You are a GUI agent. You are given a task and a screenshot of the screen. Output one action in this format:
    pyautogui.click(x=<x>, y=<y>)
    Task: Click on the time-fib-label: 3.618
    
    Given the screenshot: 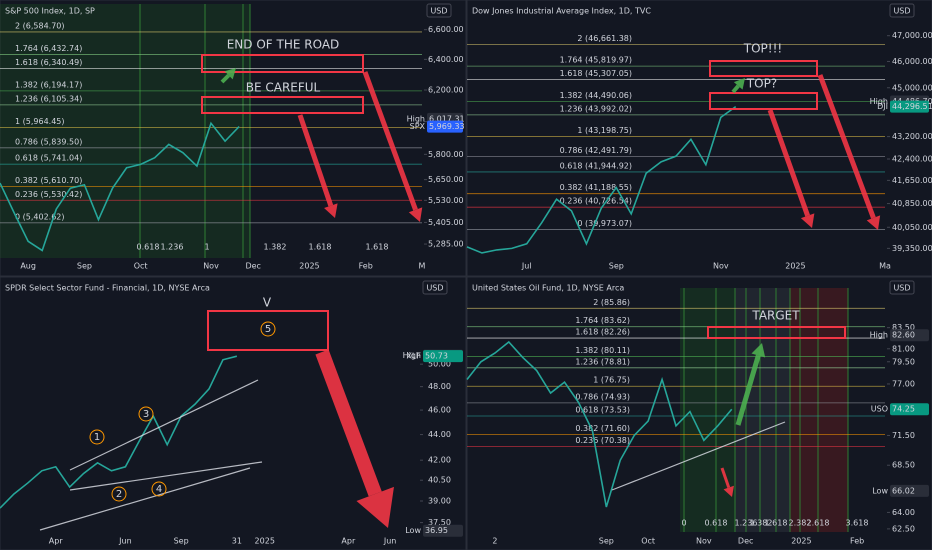 What is the action you would take?
    pyautogui.click(x=857, y=523)
    